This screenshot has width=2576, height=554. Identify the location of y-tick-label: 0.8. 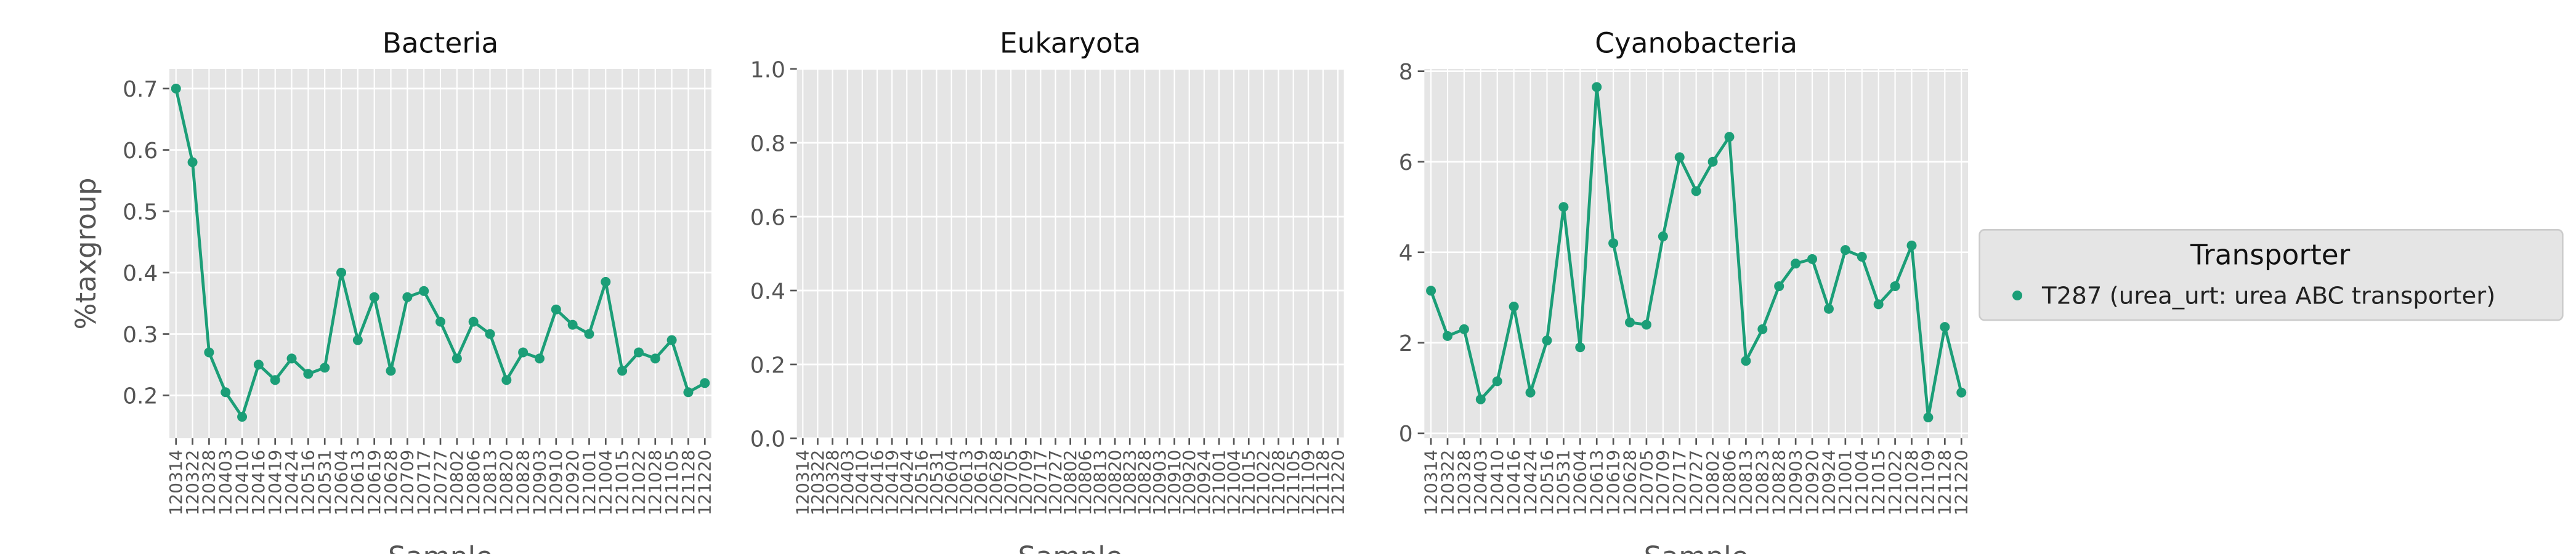
(767, 143).